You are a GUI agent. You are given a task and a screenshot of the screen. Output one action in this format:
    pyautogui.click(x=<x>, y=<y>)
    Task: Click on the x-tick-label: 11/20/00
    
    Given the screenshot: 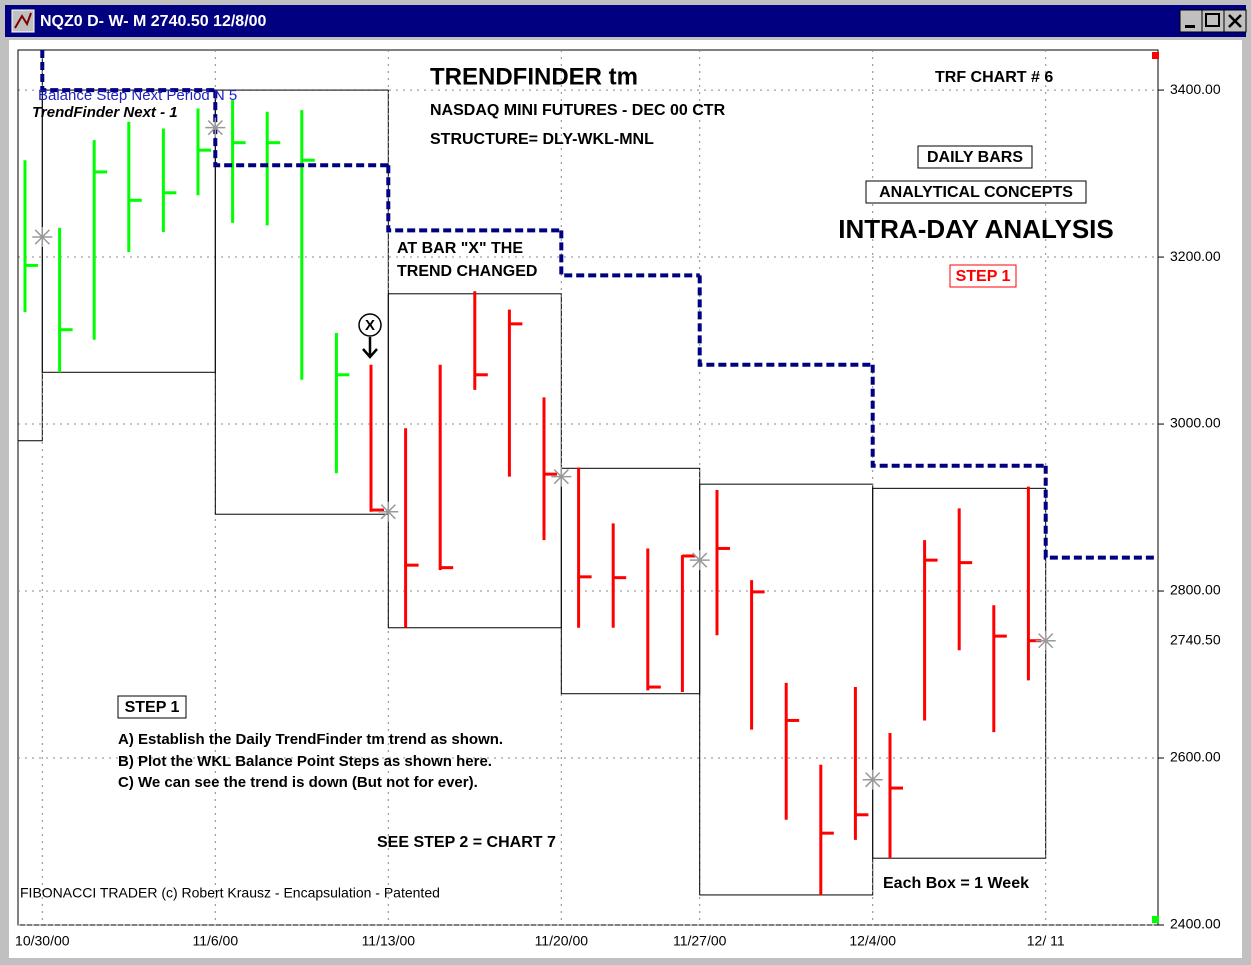 What is the action you would take?
    pyautogui.click(x=562, y=941)
    